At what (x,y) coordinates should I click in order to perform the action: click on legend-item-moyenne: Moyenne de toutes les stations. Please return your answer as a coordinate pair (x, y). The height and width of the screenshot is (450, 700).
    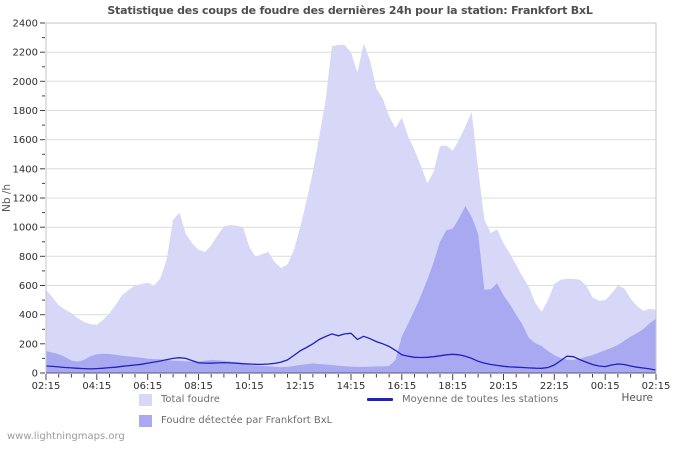
    Looking at the image, I should click on (462, 399).